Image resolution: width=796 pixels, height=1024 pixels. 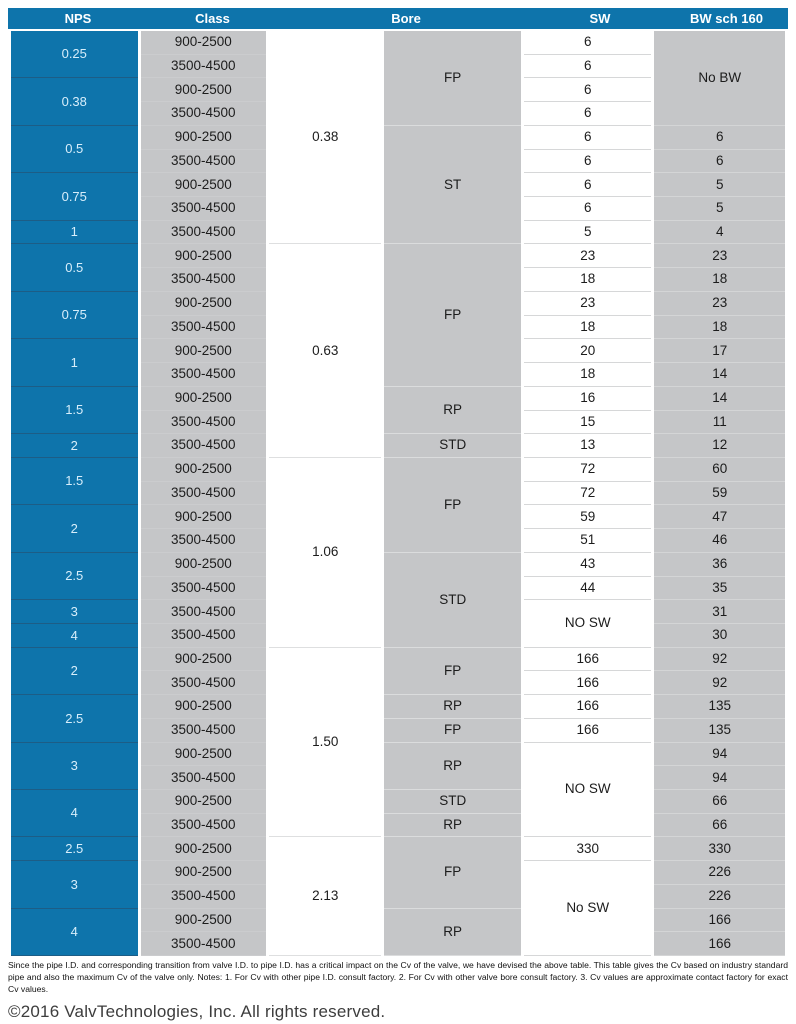 What do you see at coordinates (452, 600) in the screenshot?
I see `cell-bore-type: STD` at bounding box center [452, 600].